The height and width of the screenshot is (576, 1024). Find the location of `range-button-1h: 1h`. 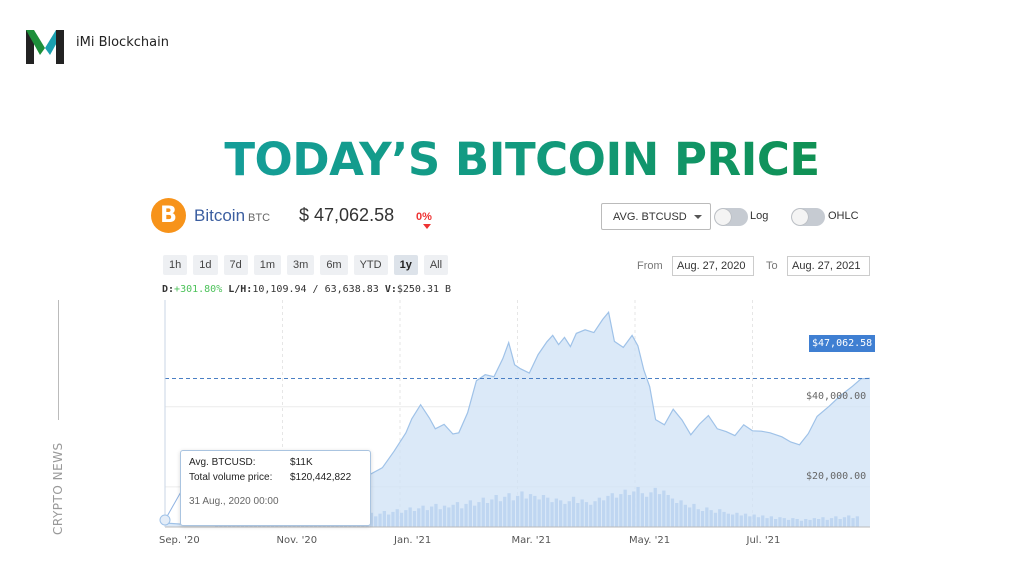

range-button-1h: 1h is located at coordinates (175, 265).